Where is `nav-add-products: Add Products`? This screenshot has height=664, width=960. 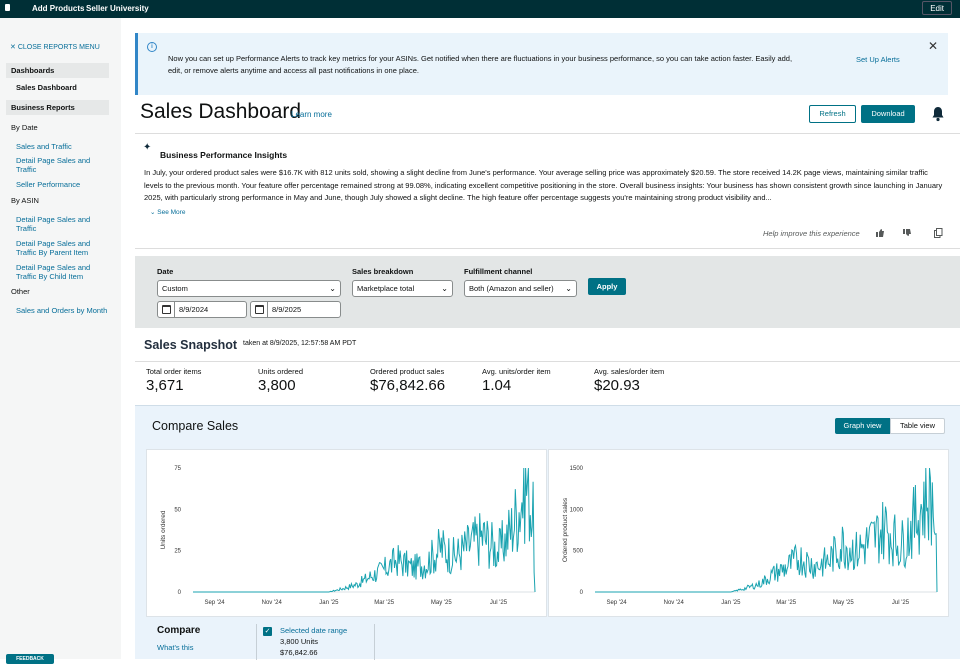 nav-add-products: Add Products is located at coordinates (58, 8).